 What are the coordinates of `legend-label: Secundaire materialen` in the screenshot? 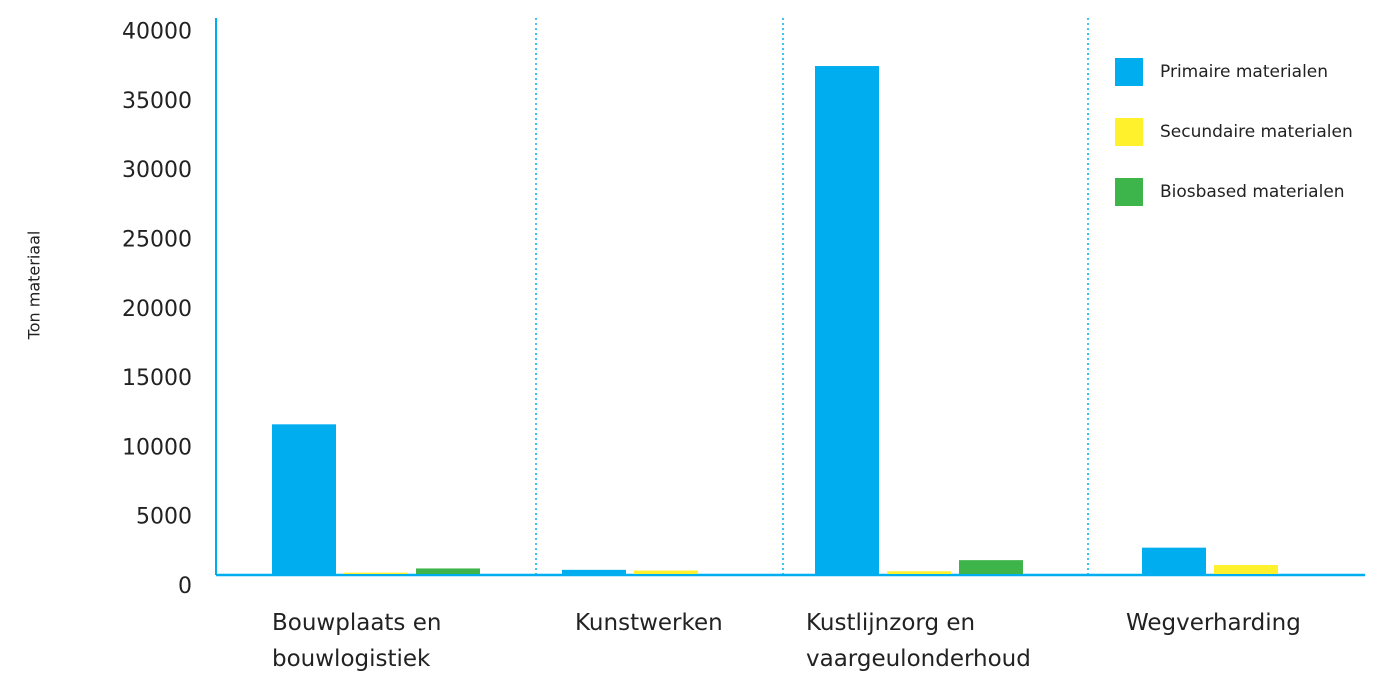 It's located at (1256, 132).